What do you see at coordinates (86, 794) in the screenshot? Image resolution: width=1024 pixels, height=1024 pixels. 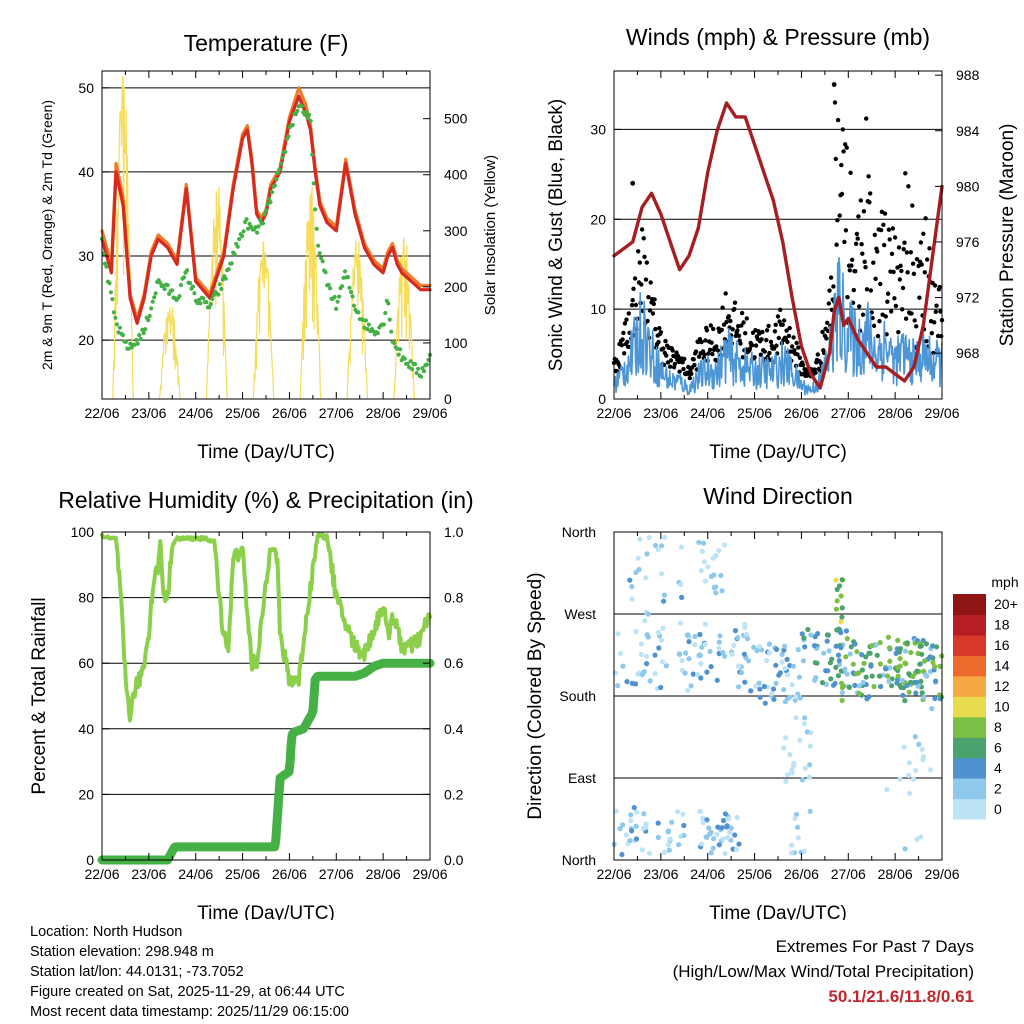 I see `humidity-ytick-label: 20` at bounding box center [86, 794].